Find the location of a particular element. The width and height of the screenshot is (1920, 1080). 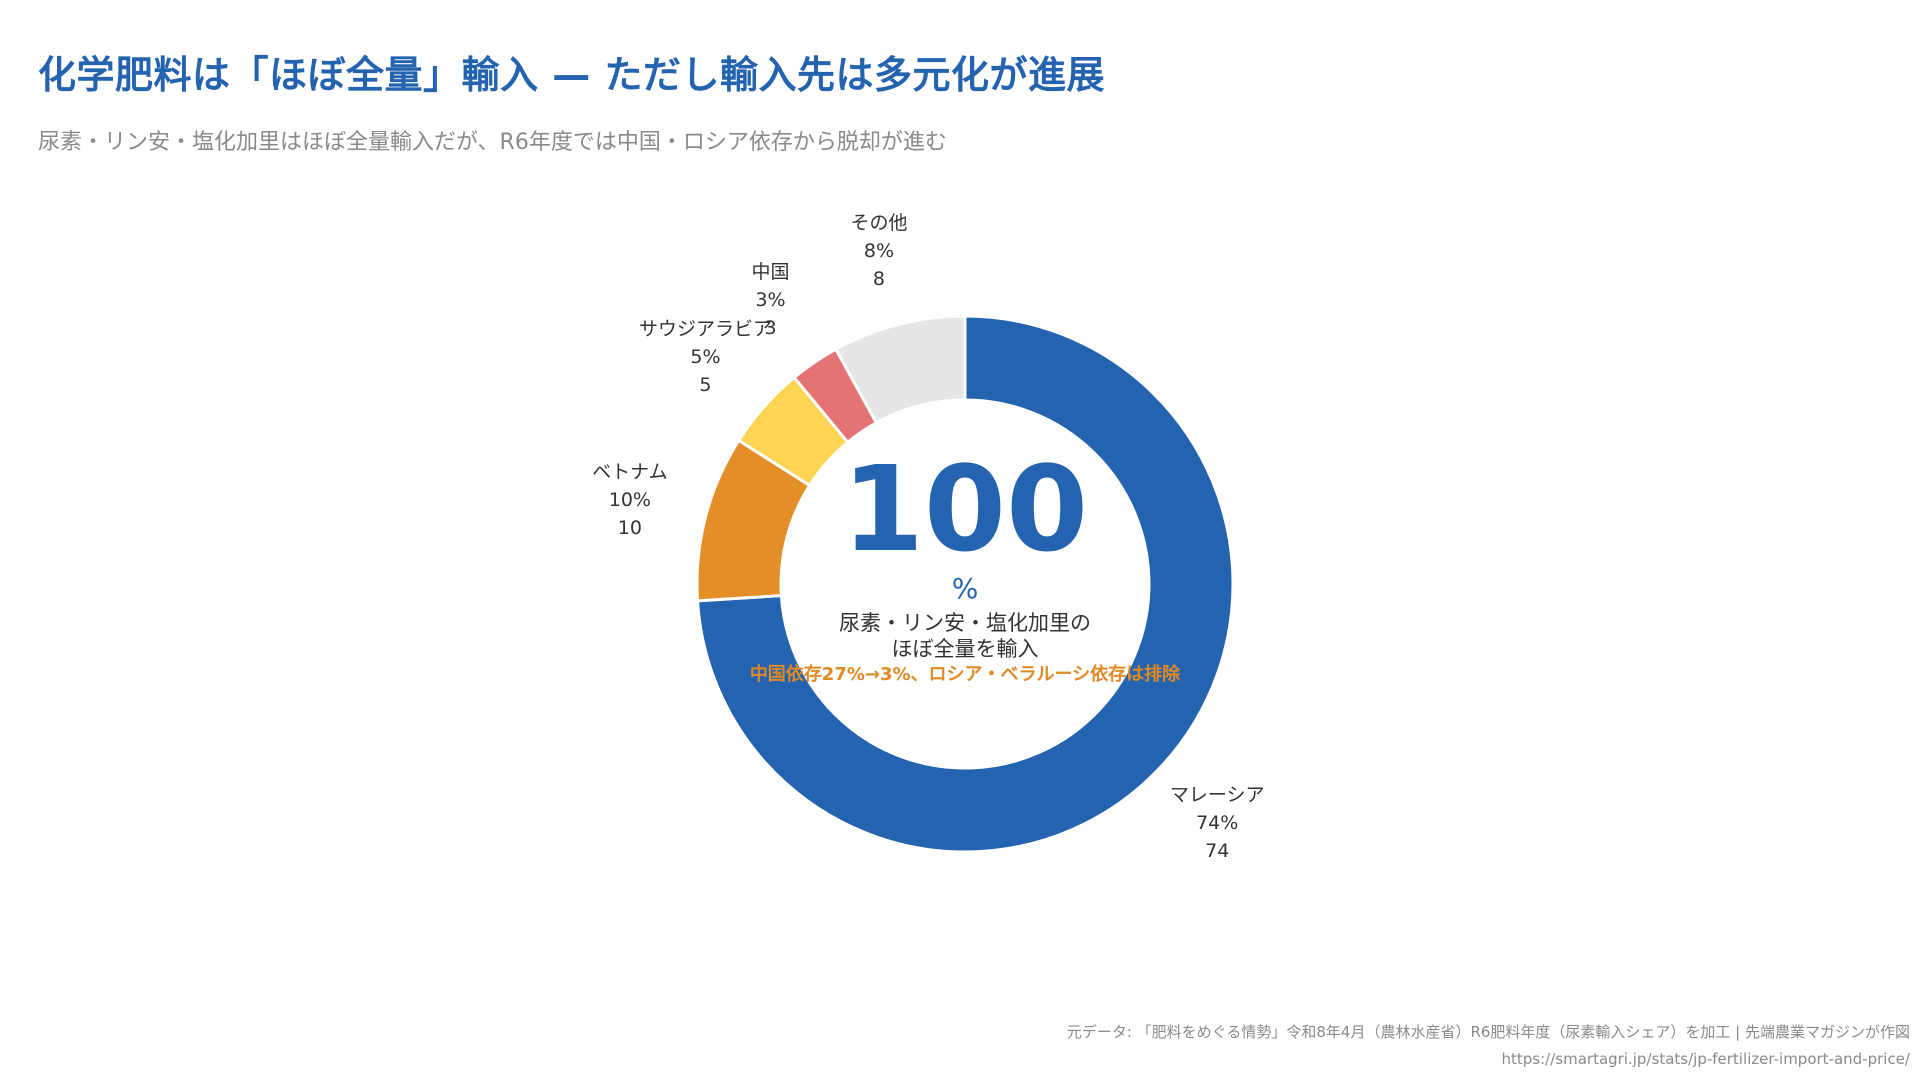

slice-label-value-4: 8 is located at coordinates (879, 279).